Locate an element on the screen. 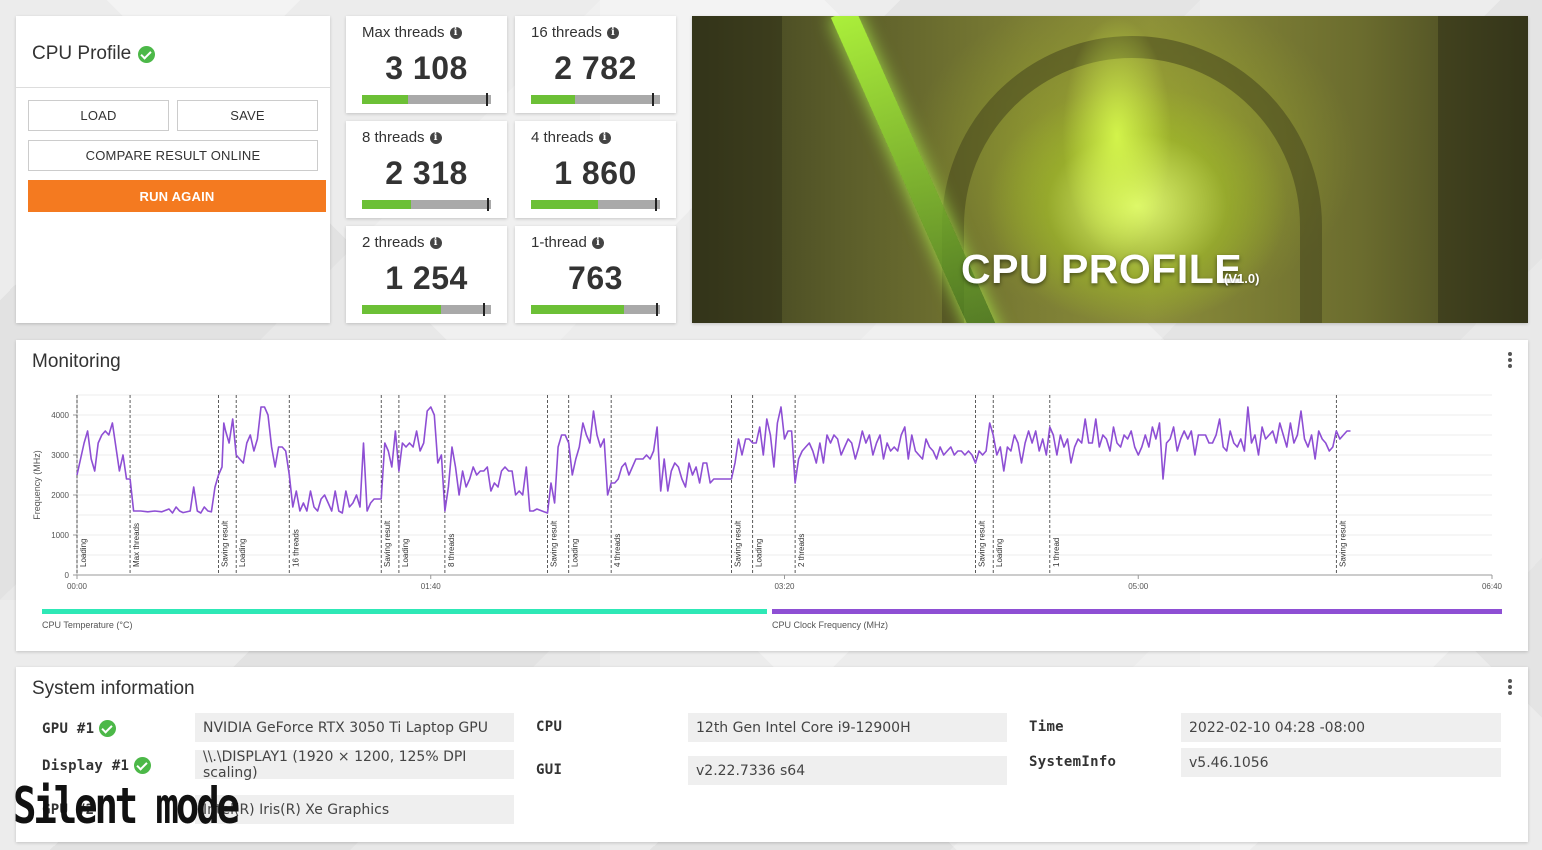  tile-score: 1 254 is located at coordinates (426, 278).